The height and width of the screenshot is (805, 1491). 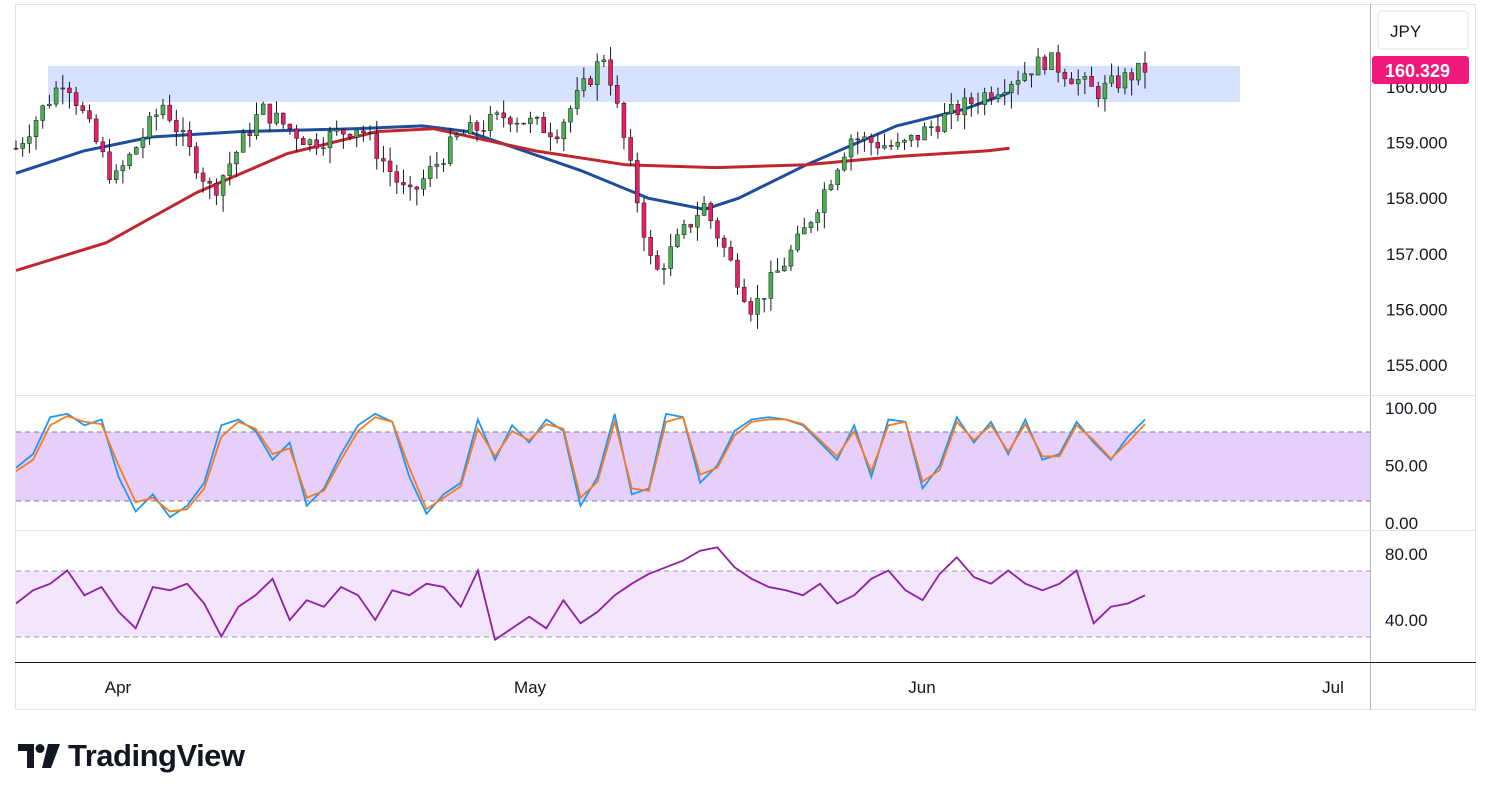 What do you see at coordinates (131, 756) in the screenshot?
I see `tradingview-logo: TradingView` at bounding box center [131, 756].